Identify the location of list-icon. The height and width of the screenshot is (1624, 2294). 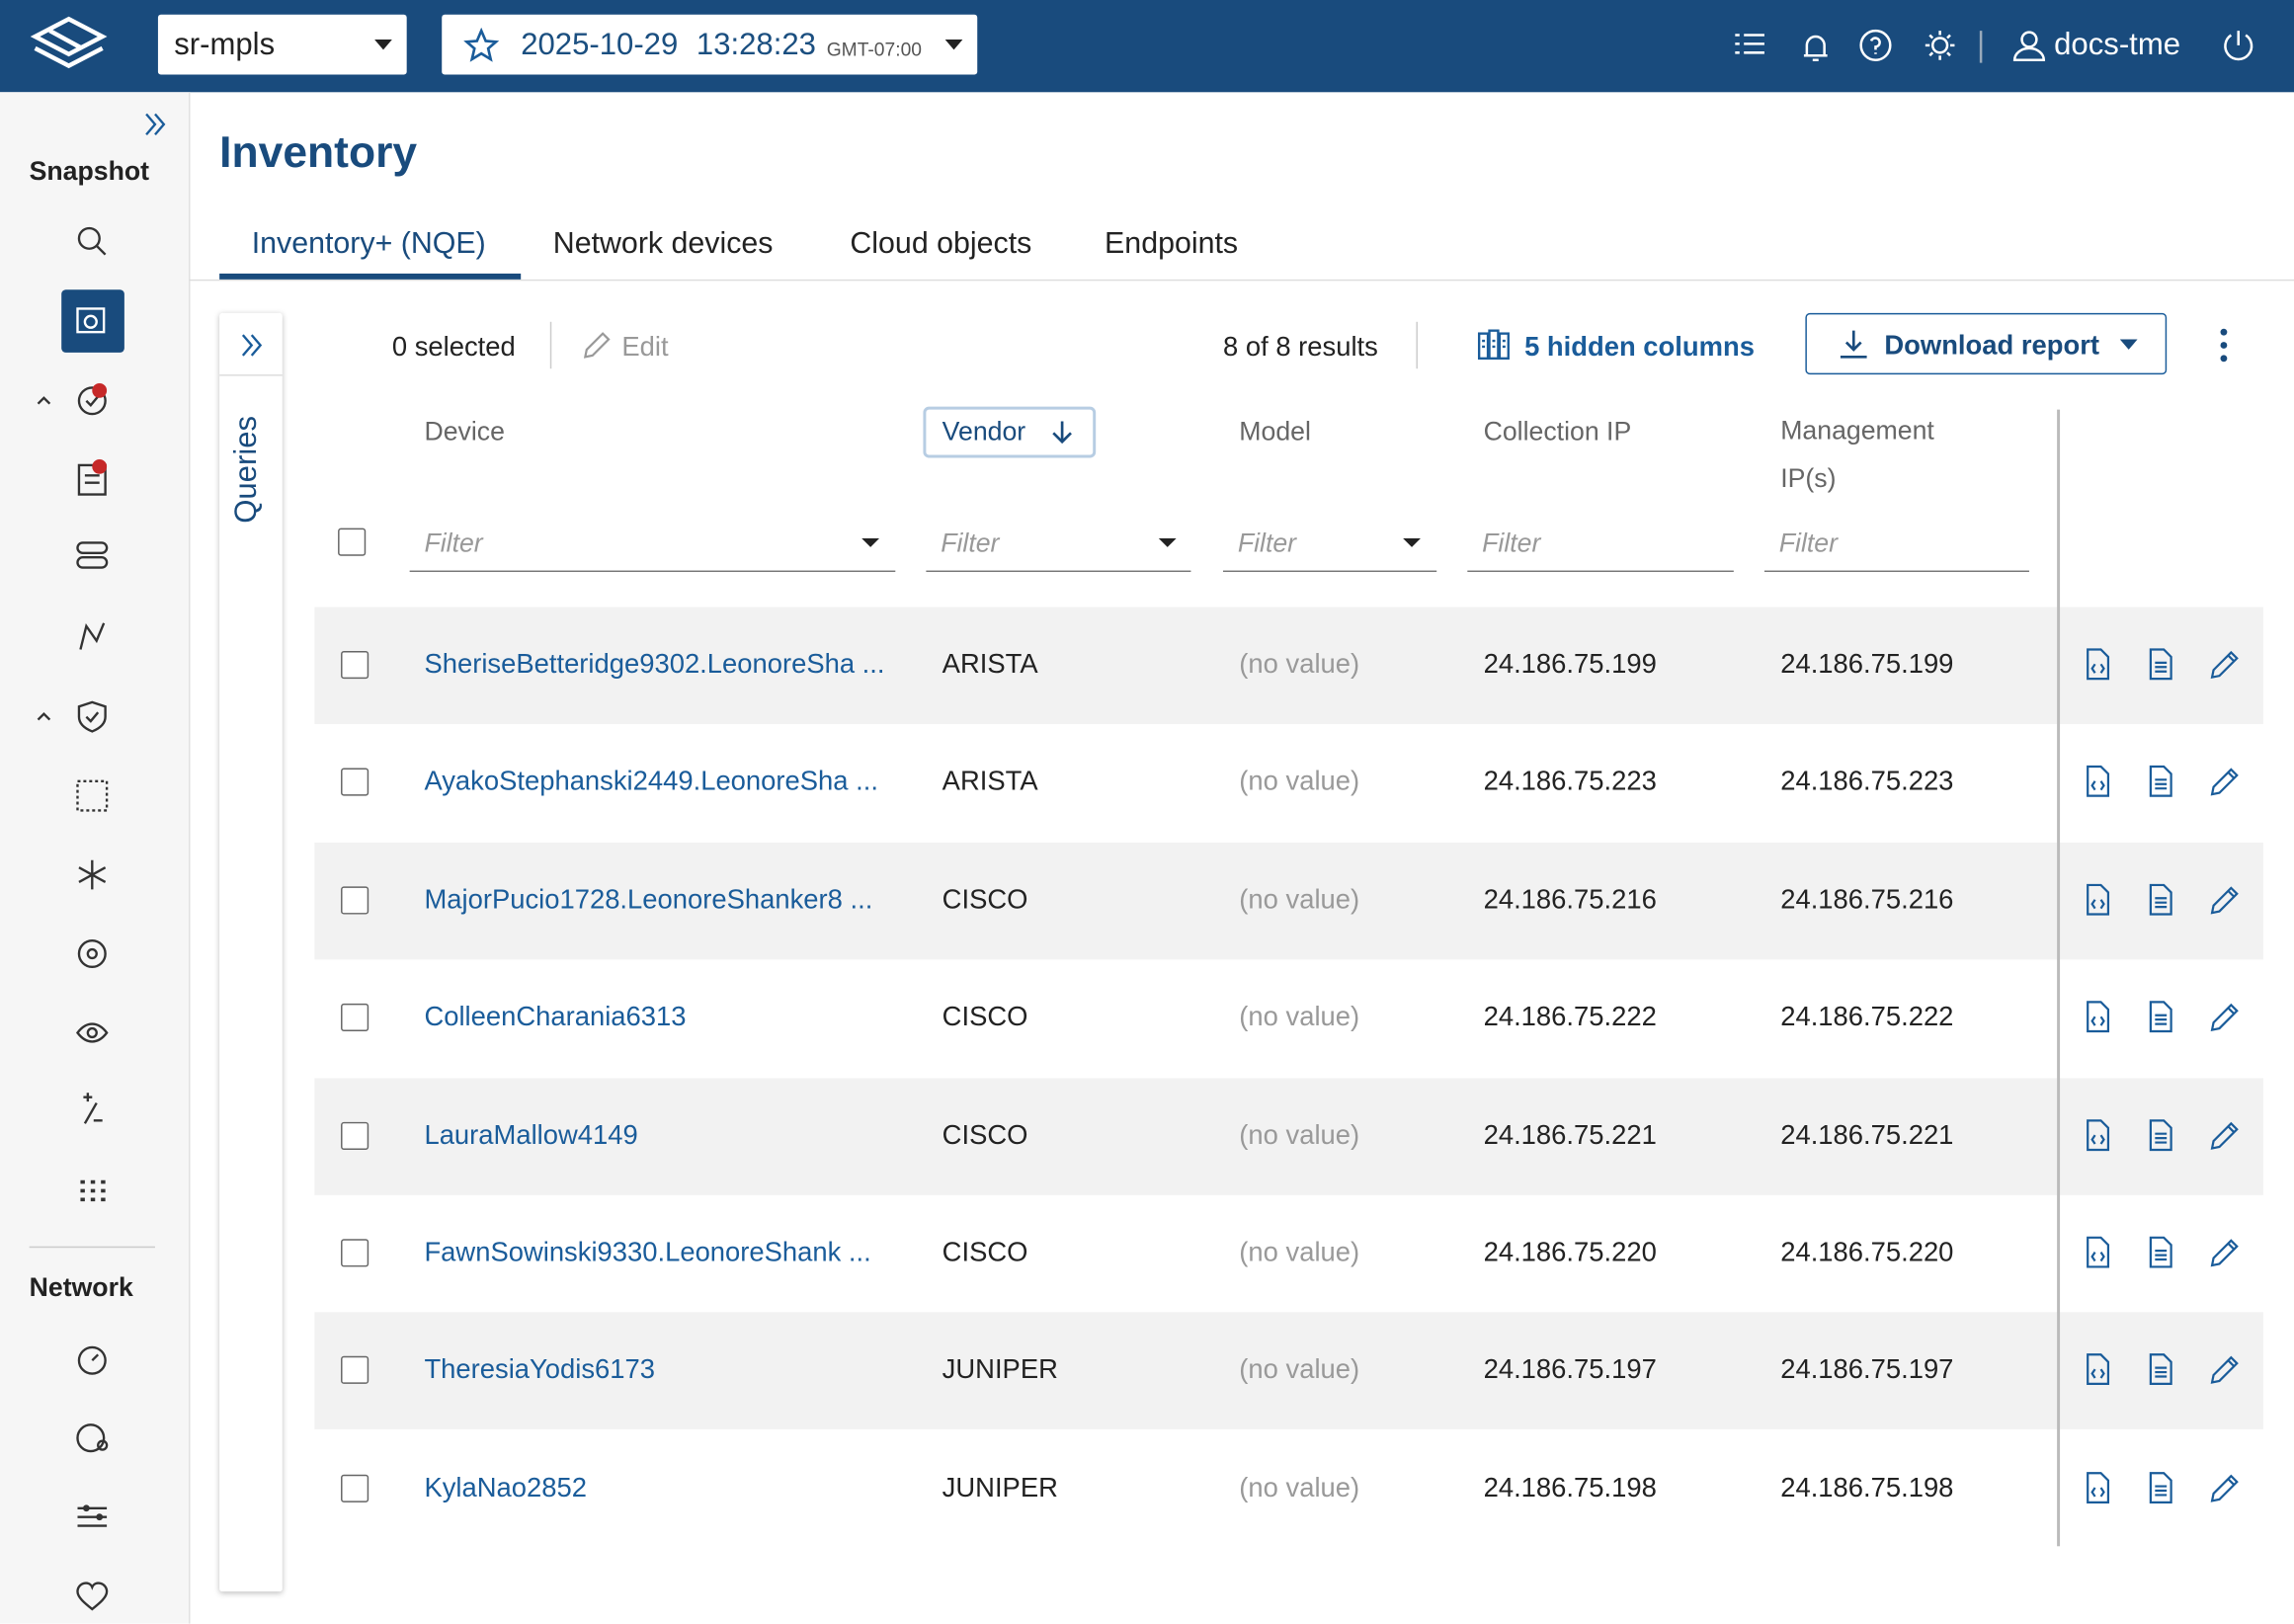
(1749, 44).